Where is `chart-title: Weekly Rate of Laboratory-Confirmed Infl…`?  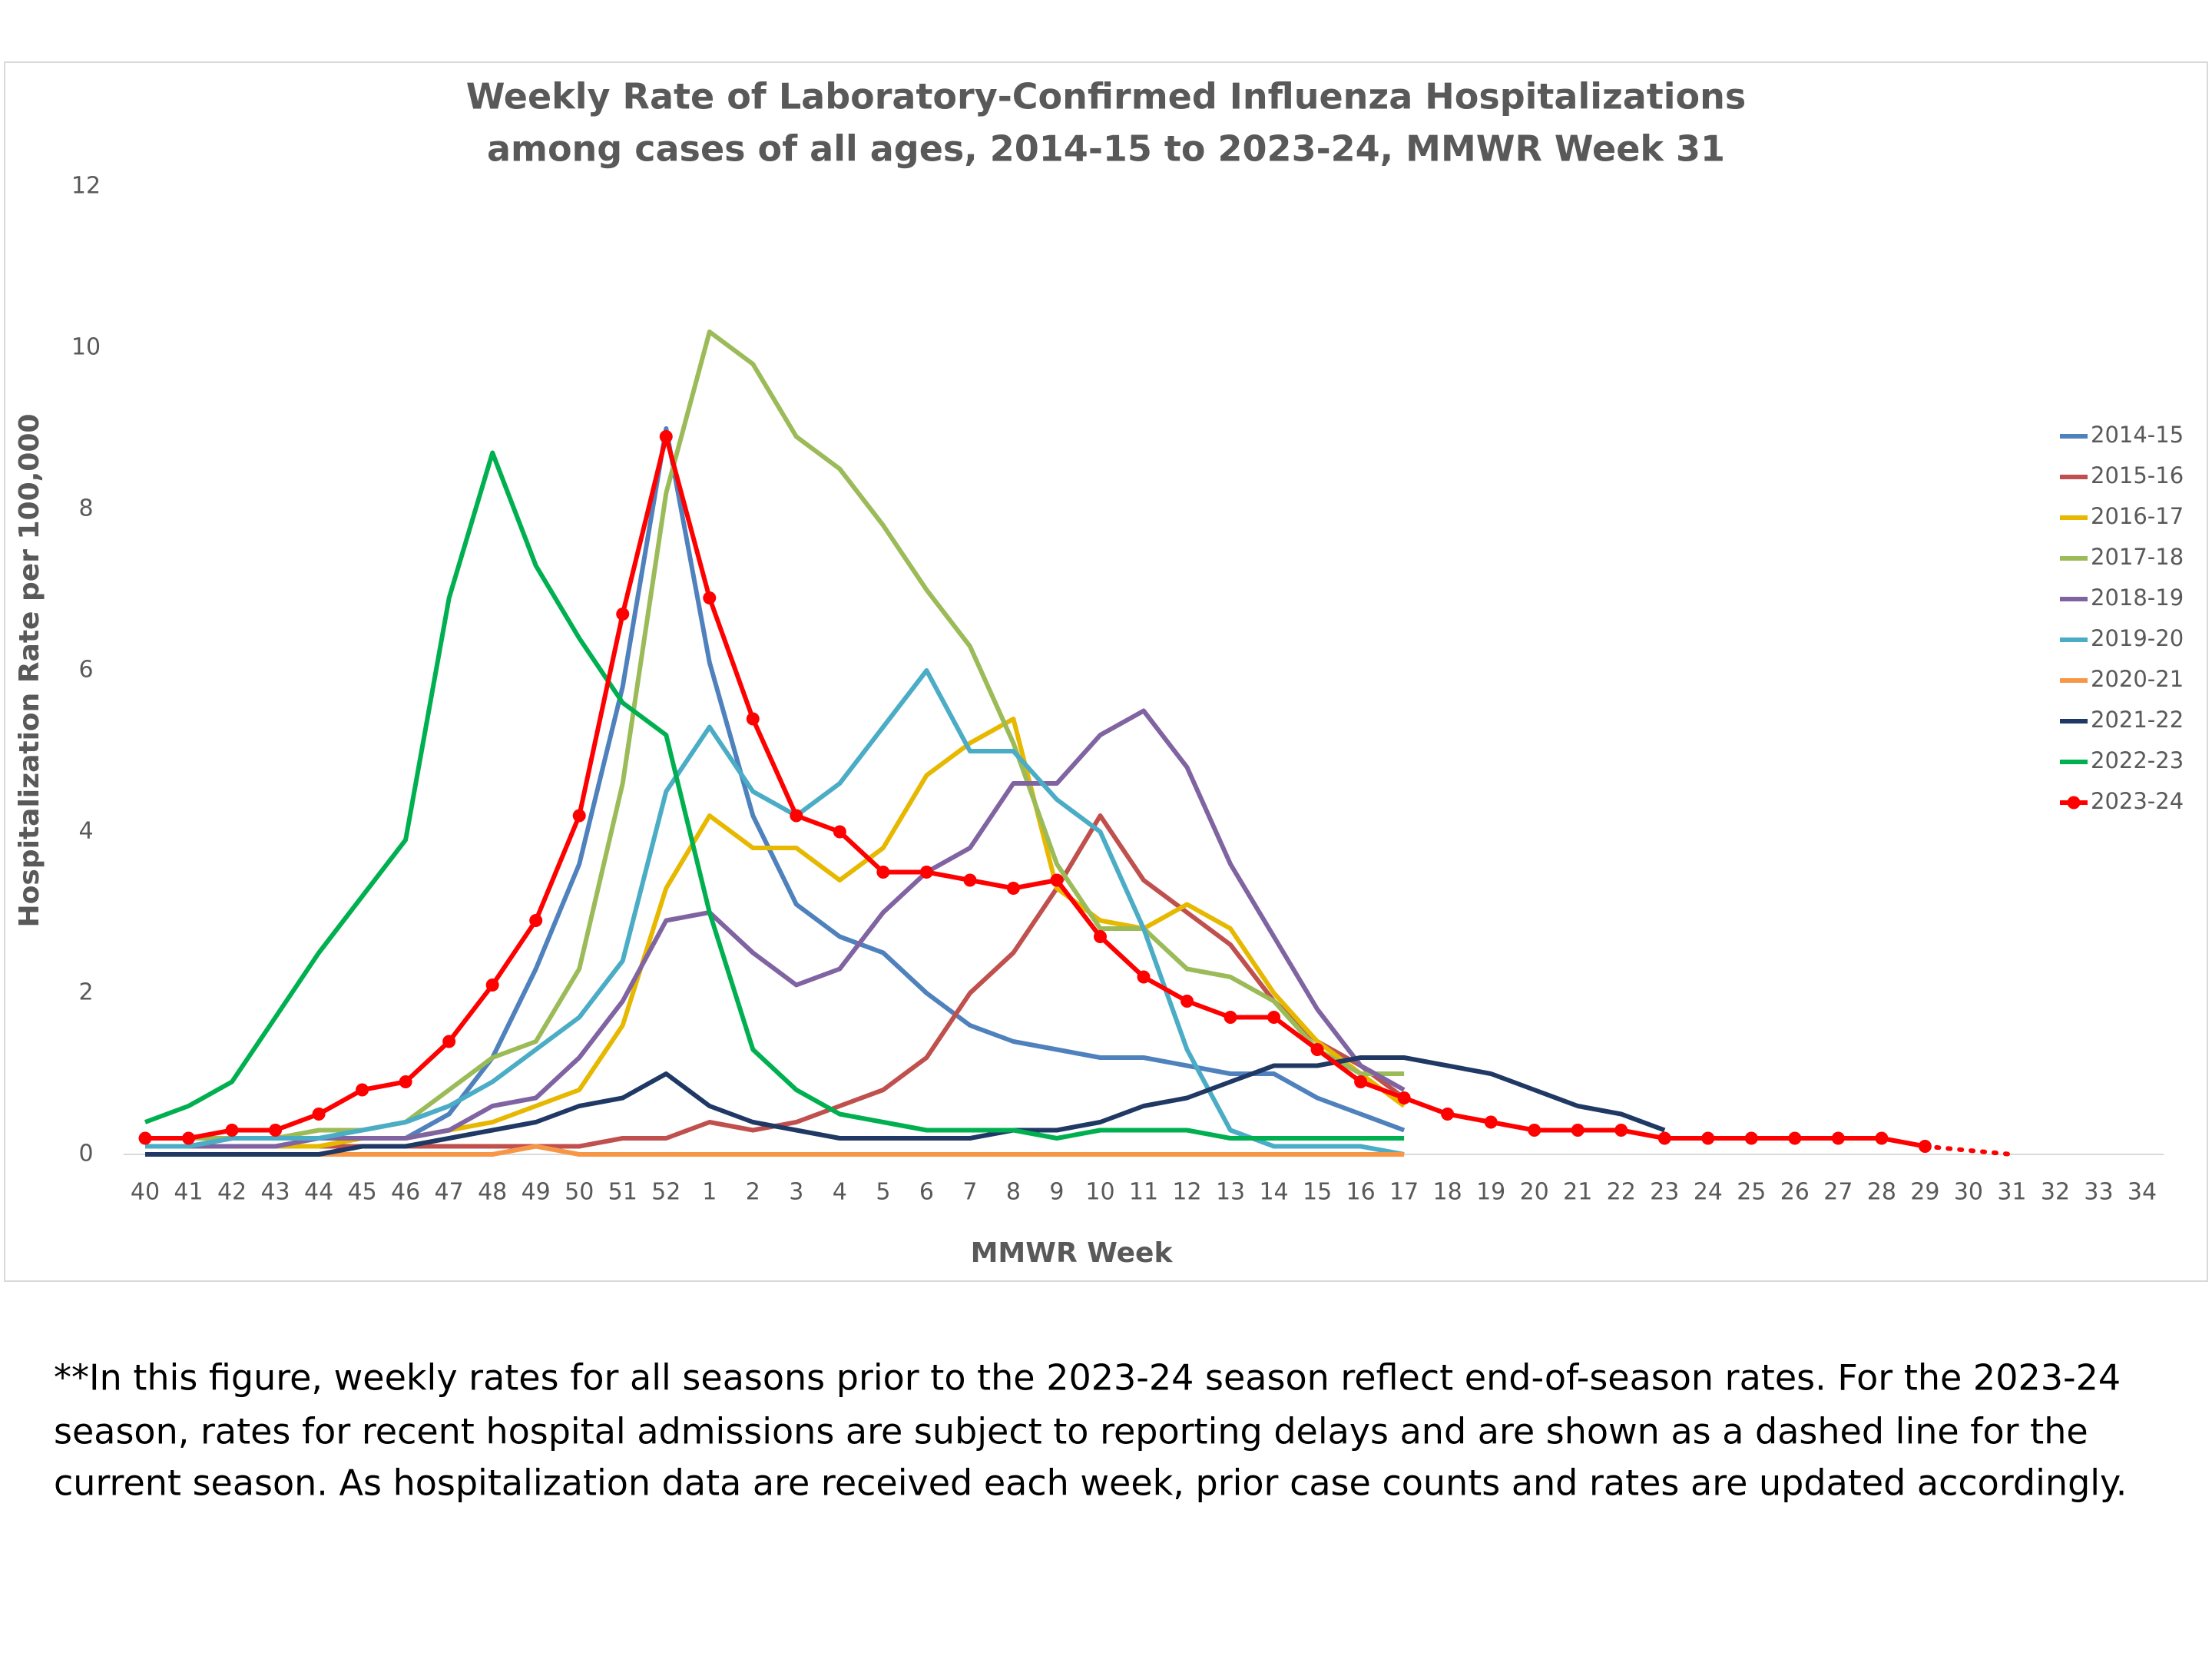 chart-title: Weekly Rate of Laboratory-Confirmed Infl… is located at coordinates (1106, 97).